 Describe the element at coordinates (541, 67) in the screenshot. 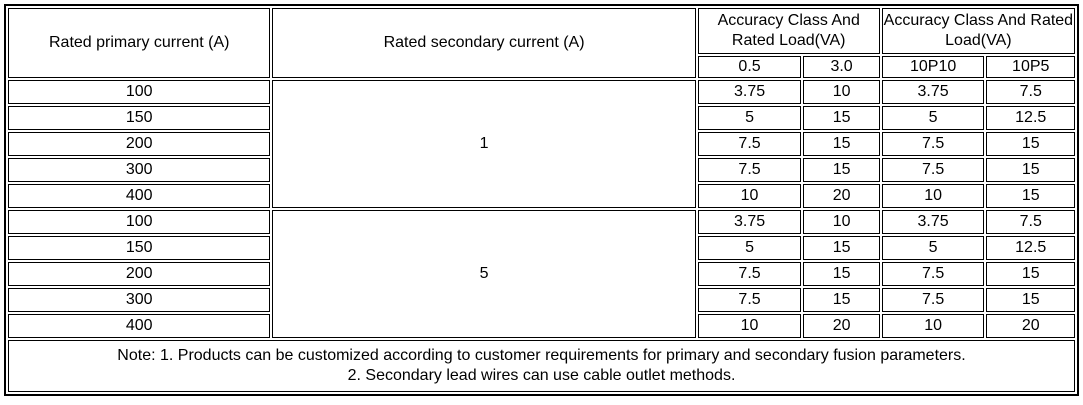

I see `header-row-classes: 0.5 3.0 10P10 10P5` at that location.